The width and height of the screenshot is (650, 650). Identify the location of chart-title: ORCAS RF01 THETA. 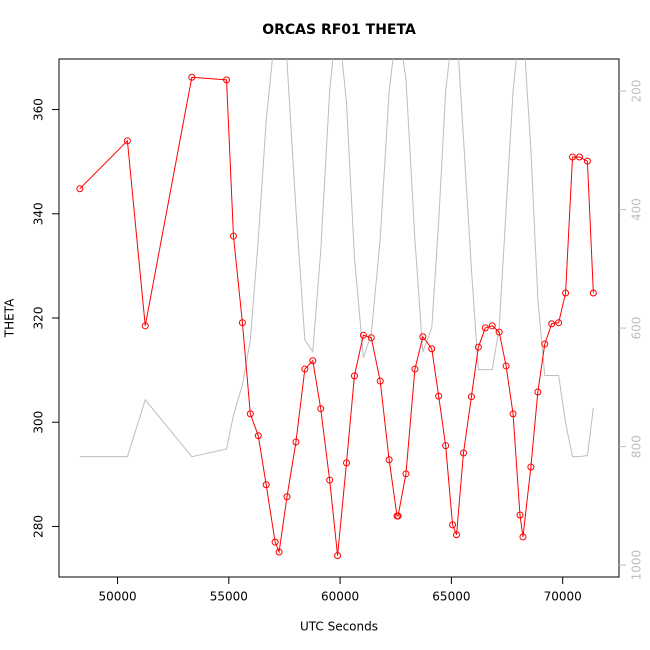
(339, 30).